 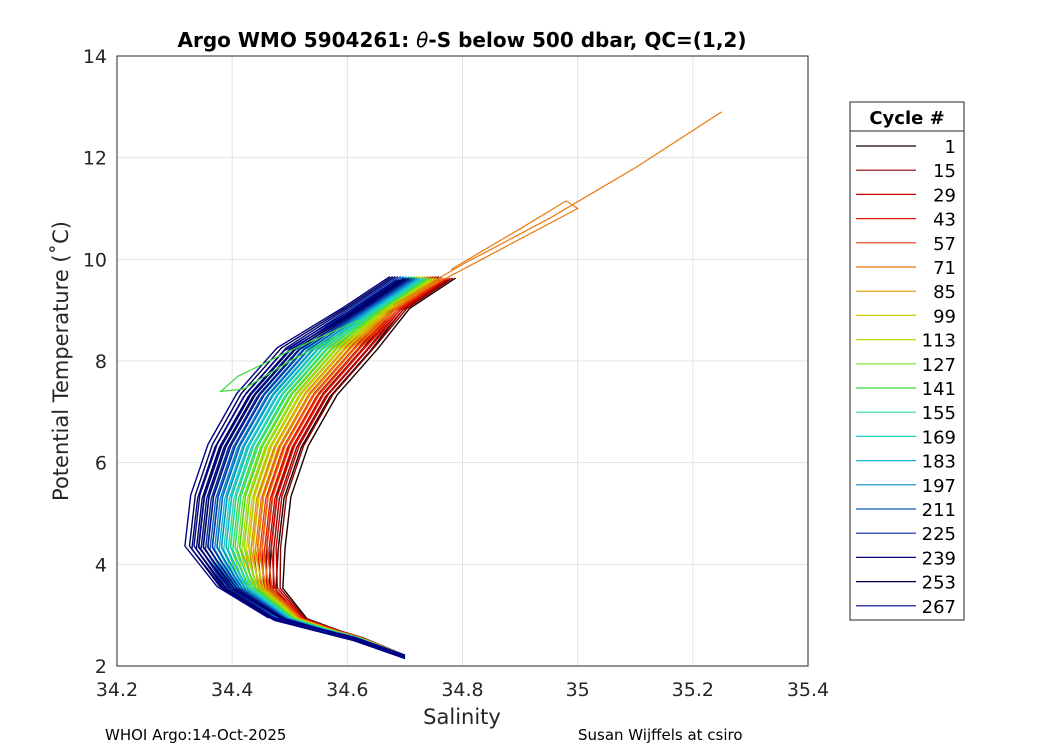 What do you see at coordinates (939, 486) in the screenshot?
I see `legend-entry-label: 197` at bounding box center [939, 486].